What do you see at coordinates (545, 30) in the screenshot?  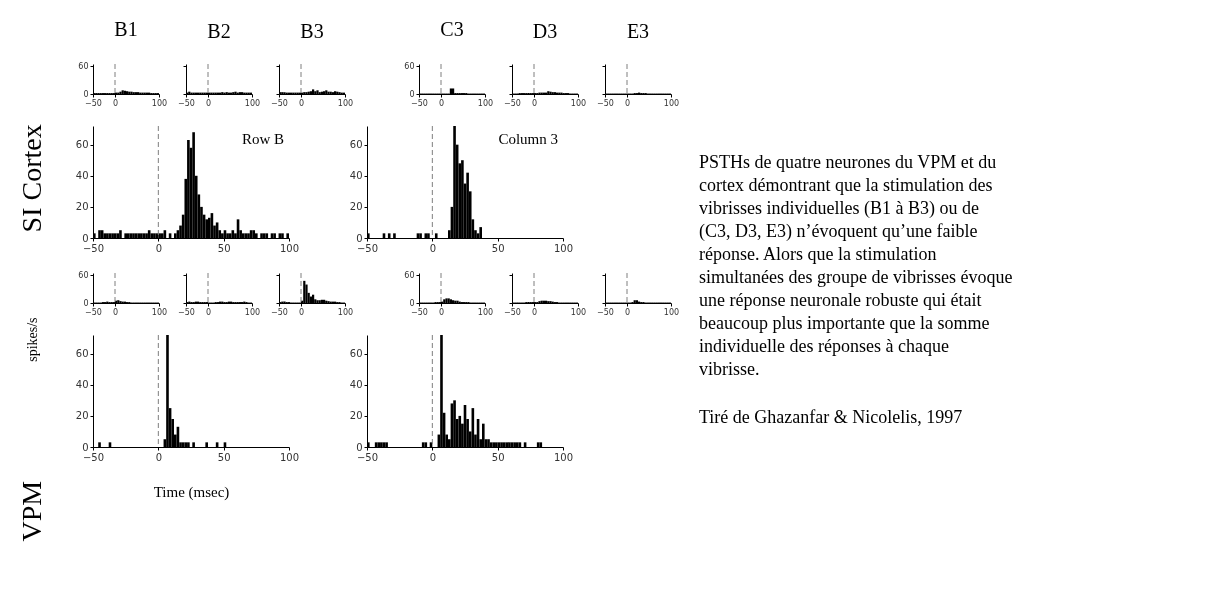 I see `chart-title: D3` at bounding box center [545, 30].